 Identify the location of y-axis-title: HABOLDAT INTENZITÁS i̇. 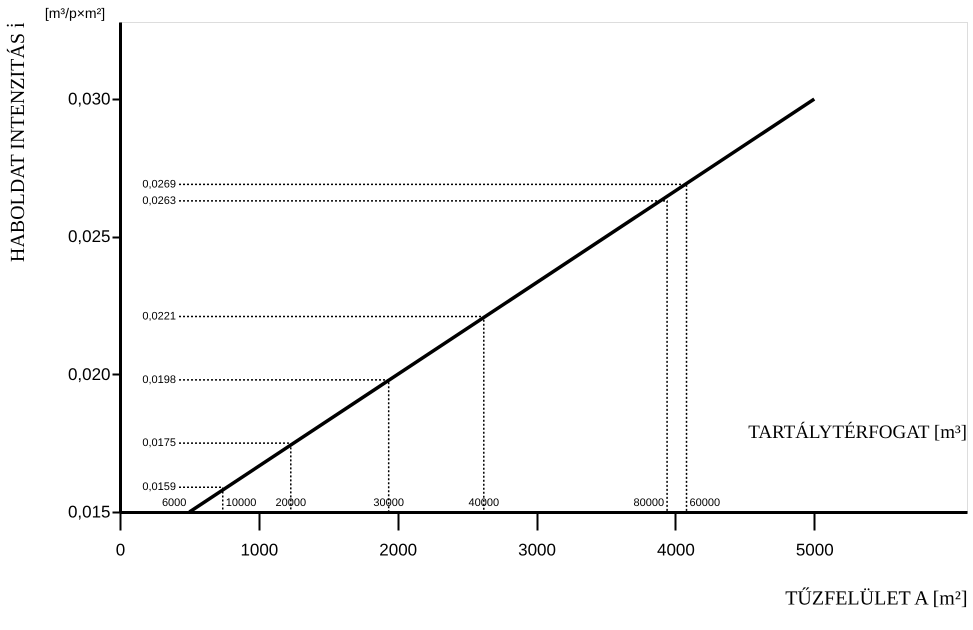
(17, 142).